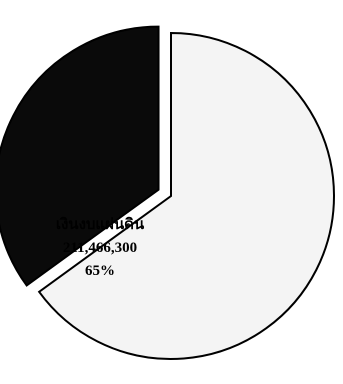 The height and width of the screenshot is (384, 343). What do you see at coordinates (100, 271) in the screenshot?
I see `slice-label-percent: 65%` at bounding box center [100, 271].